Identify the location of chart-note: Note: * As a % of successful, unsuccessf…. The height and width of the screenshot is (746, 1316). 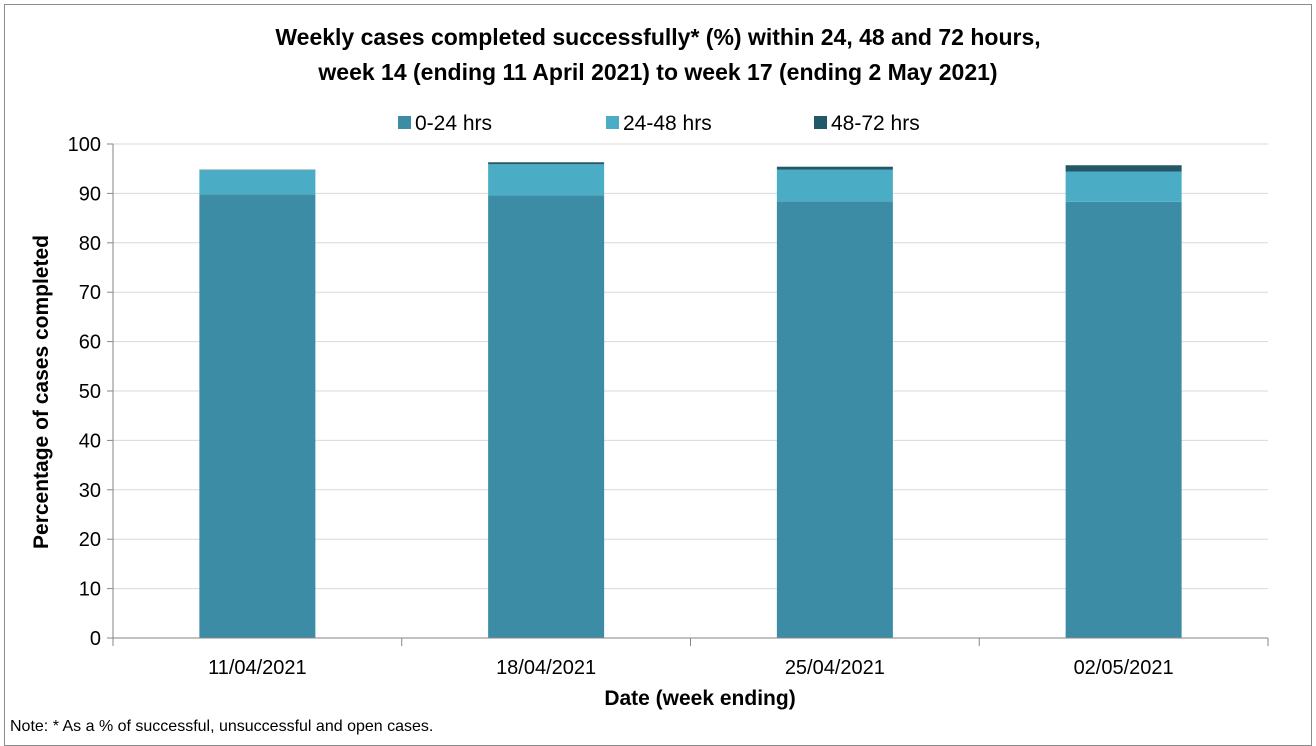
(221, 726).